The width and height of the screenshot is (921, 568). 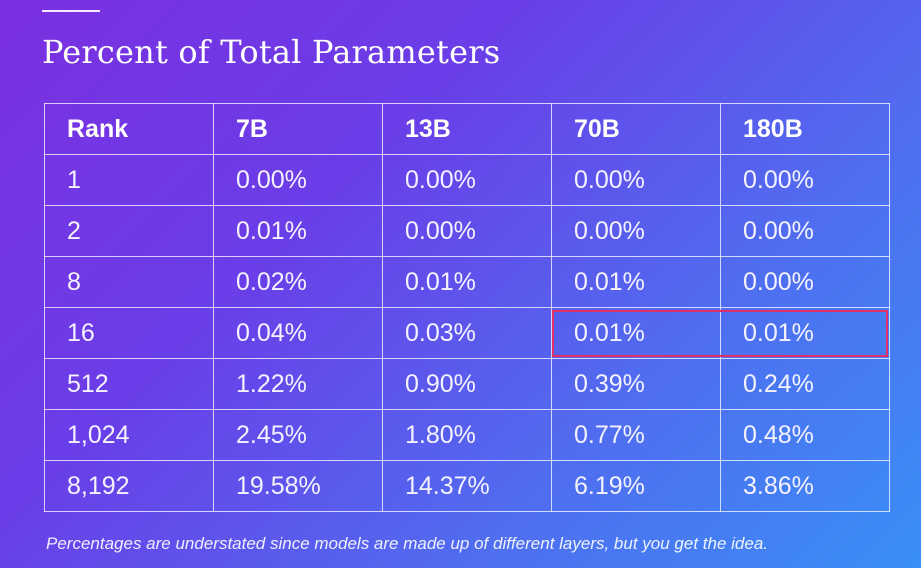 What do you see at coordinates (129, 435) in the screenshot?
I see `cell-rank: 1,024` at bounding box center [129, 435].